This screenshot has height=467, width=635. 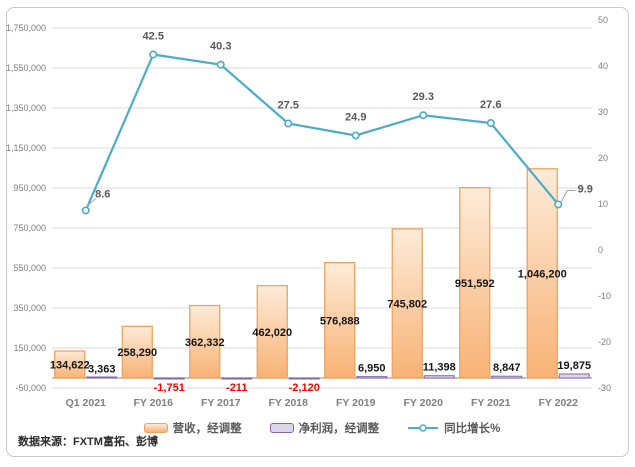 I want to click on left-axis-tick-label: 750,000, so click(x=29, y=228).